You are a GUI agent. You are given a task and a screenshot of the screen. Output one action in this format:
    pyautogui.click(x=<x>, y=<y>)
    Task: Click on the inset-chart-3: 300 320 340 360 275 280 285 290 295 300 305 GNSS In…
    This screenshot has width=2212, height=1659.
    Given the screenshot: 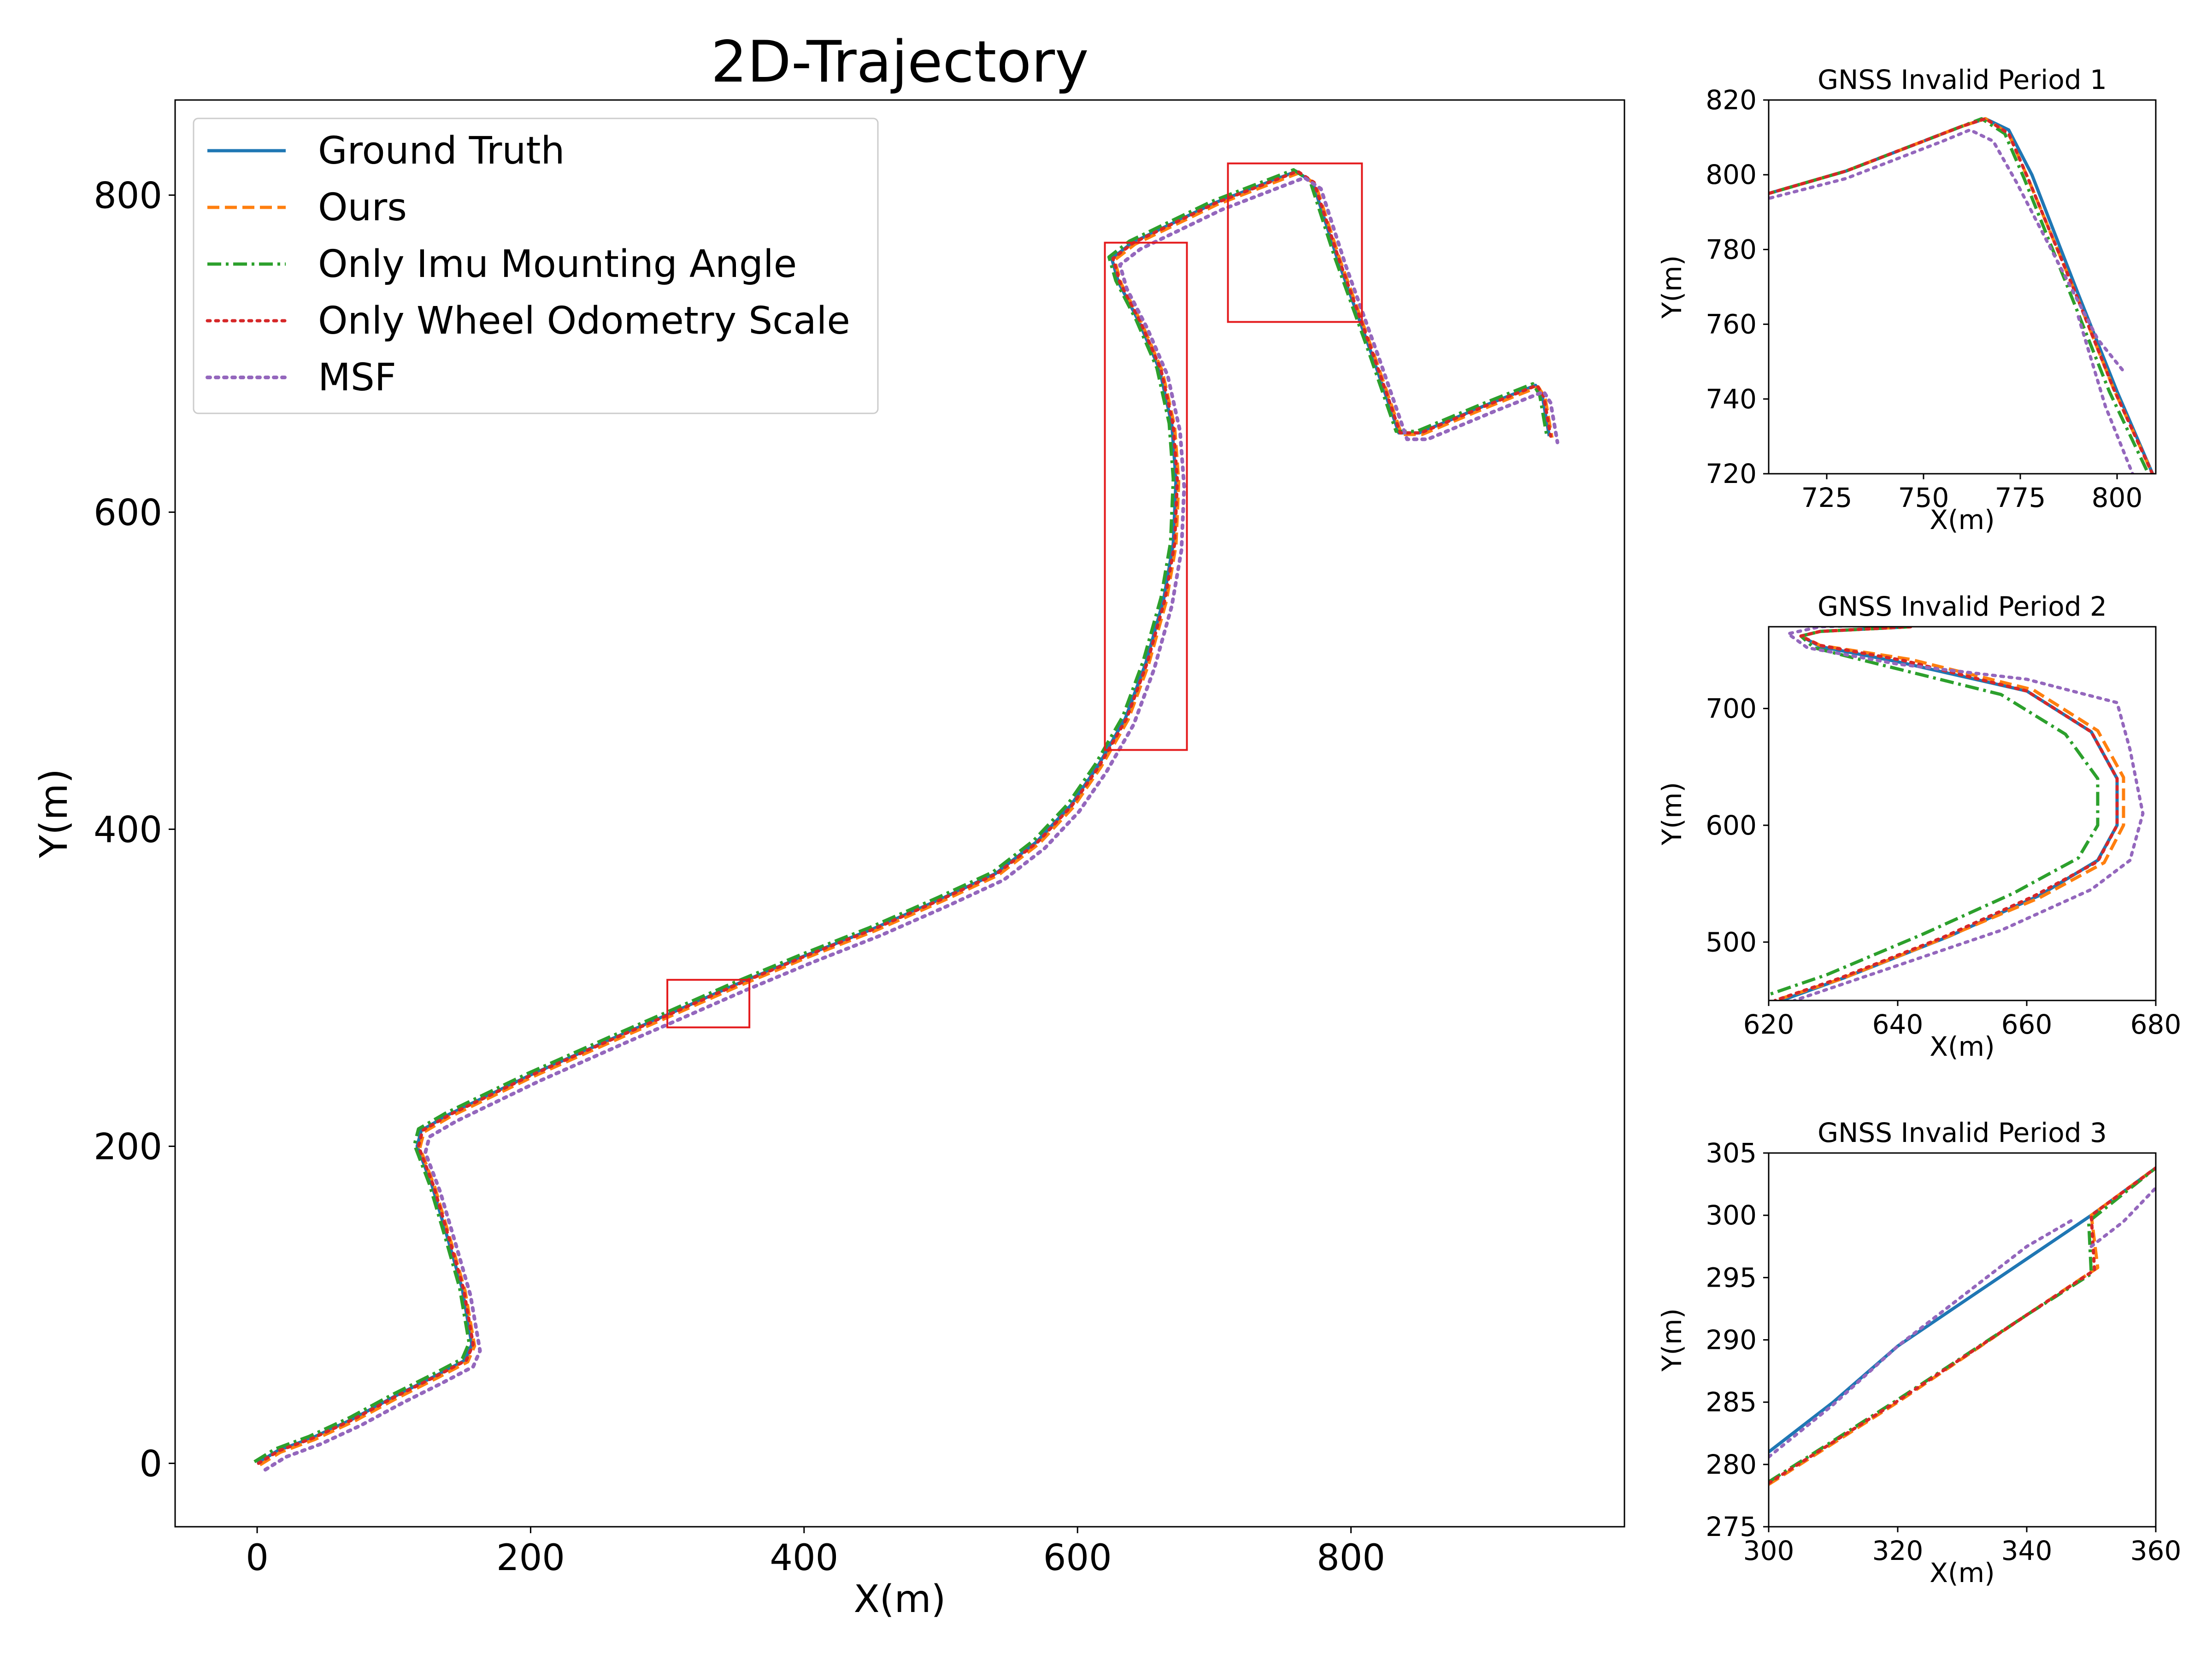 What is the action you would take?
    pyautogui.click(x=1918, y=1352)
    